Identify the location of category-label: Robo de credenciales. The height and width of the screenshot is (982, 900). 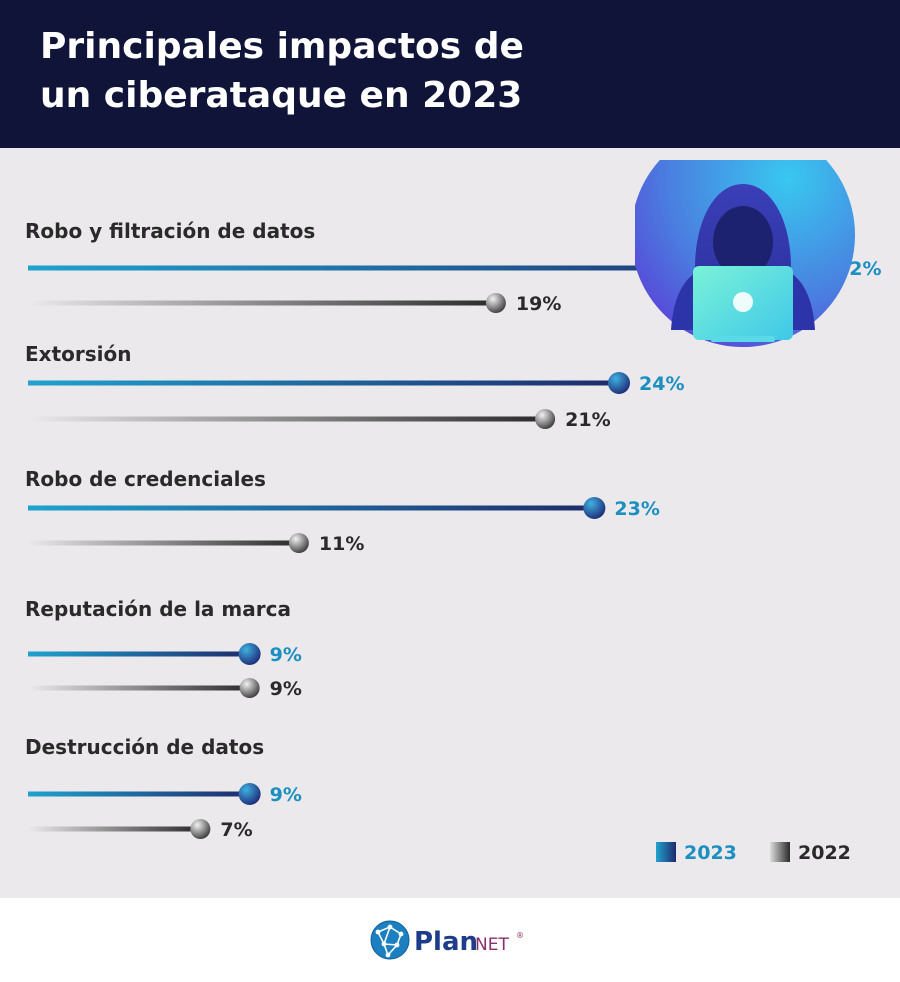
(145, 479).